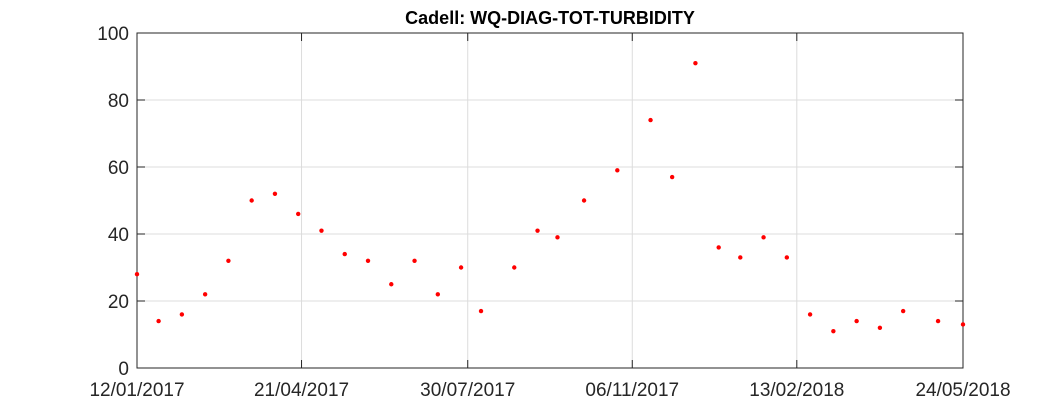  I want to click on y-tick-label: 40, so click(118, 235).